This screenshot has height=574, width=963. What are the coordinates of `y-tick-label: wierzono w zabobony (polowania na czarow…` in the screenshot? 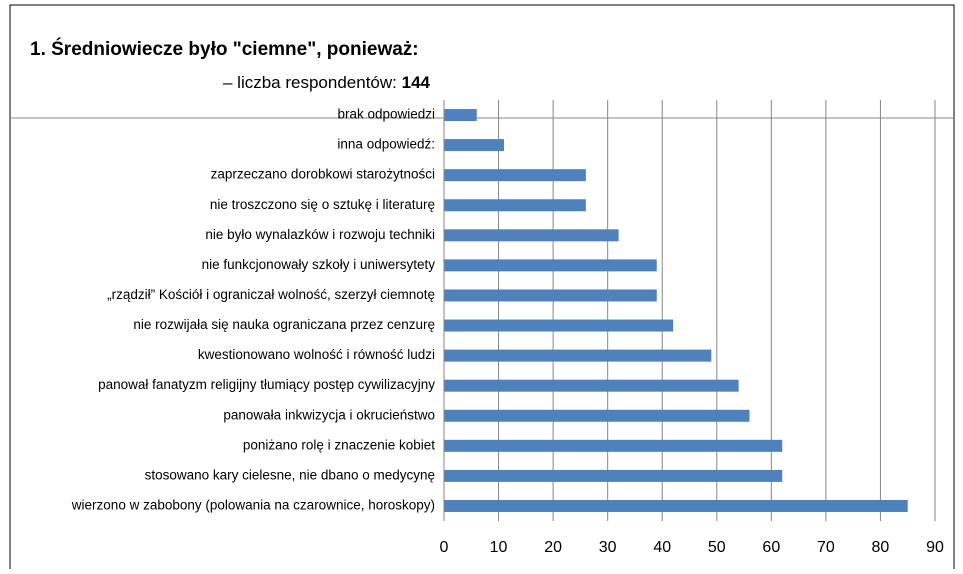 It's located at (253, 505).